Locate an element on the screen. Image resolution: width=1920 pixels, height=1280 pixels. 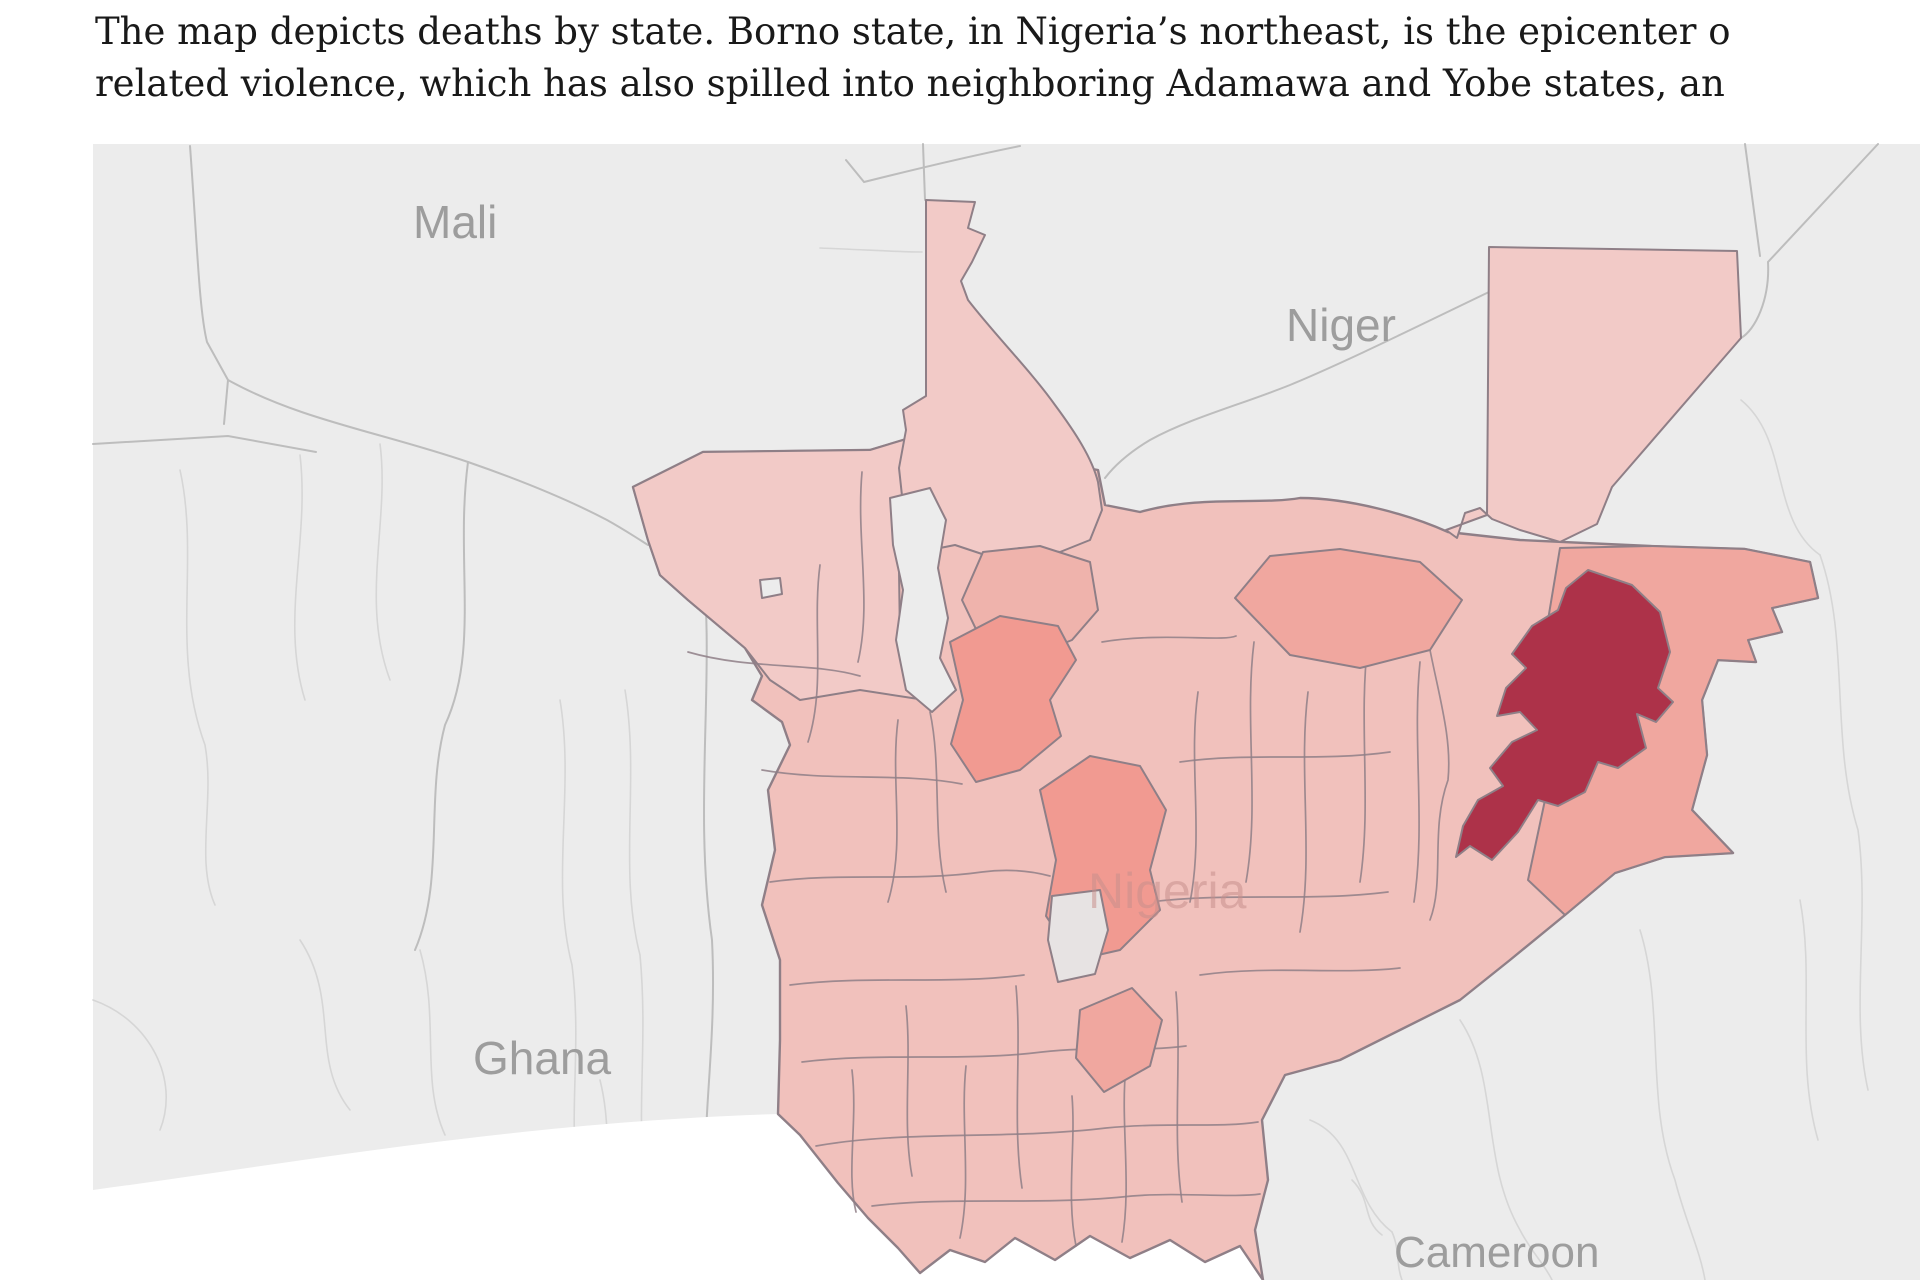
country-label-mali: Mali is located at coordinates (455, 222).